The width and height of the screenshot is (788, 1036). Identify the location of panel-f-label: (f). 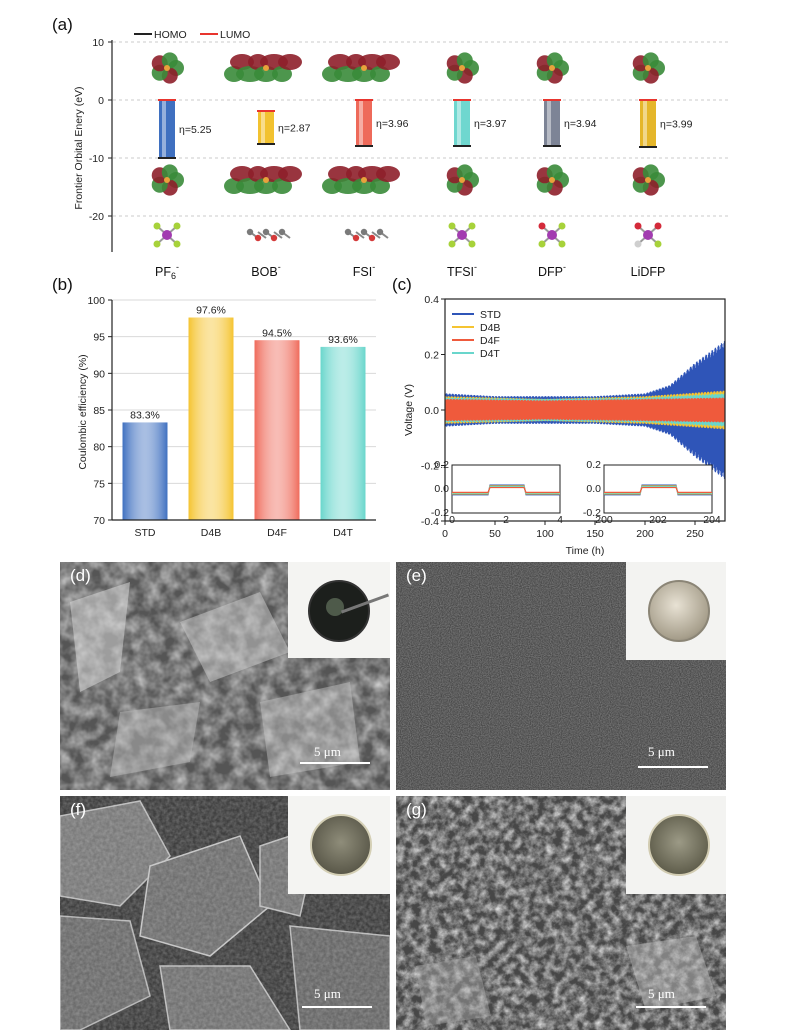
(78, 809).